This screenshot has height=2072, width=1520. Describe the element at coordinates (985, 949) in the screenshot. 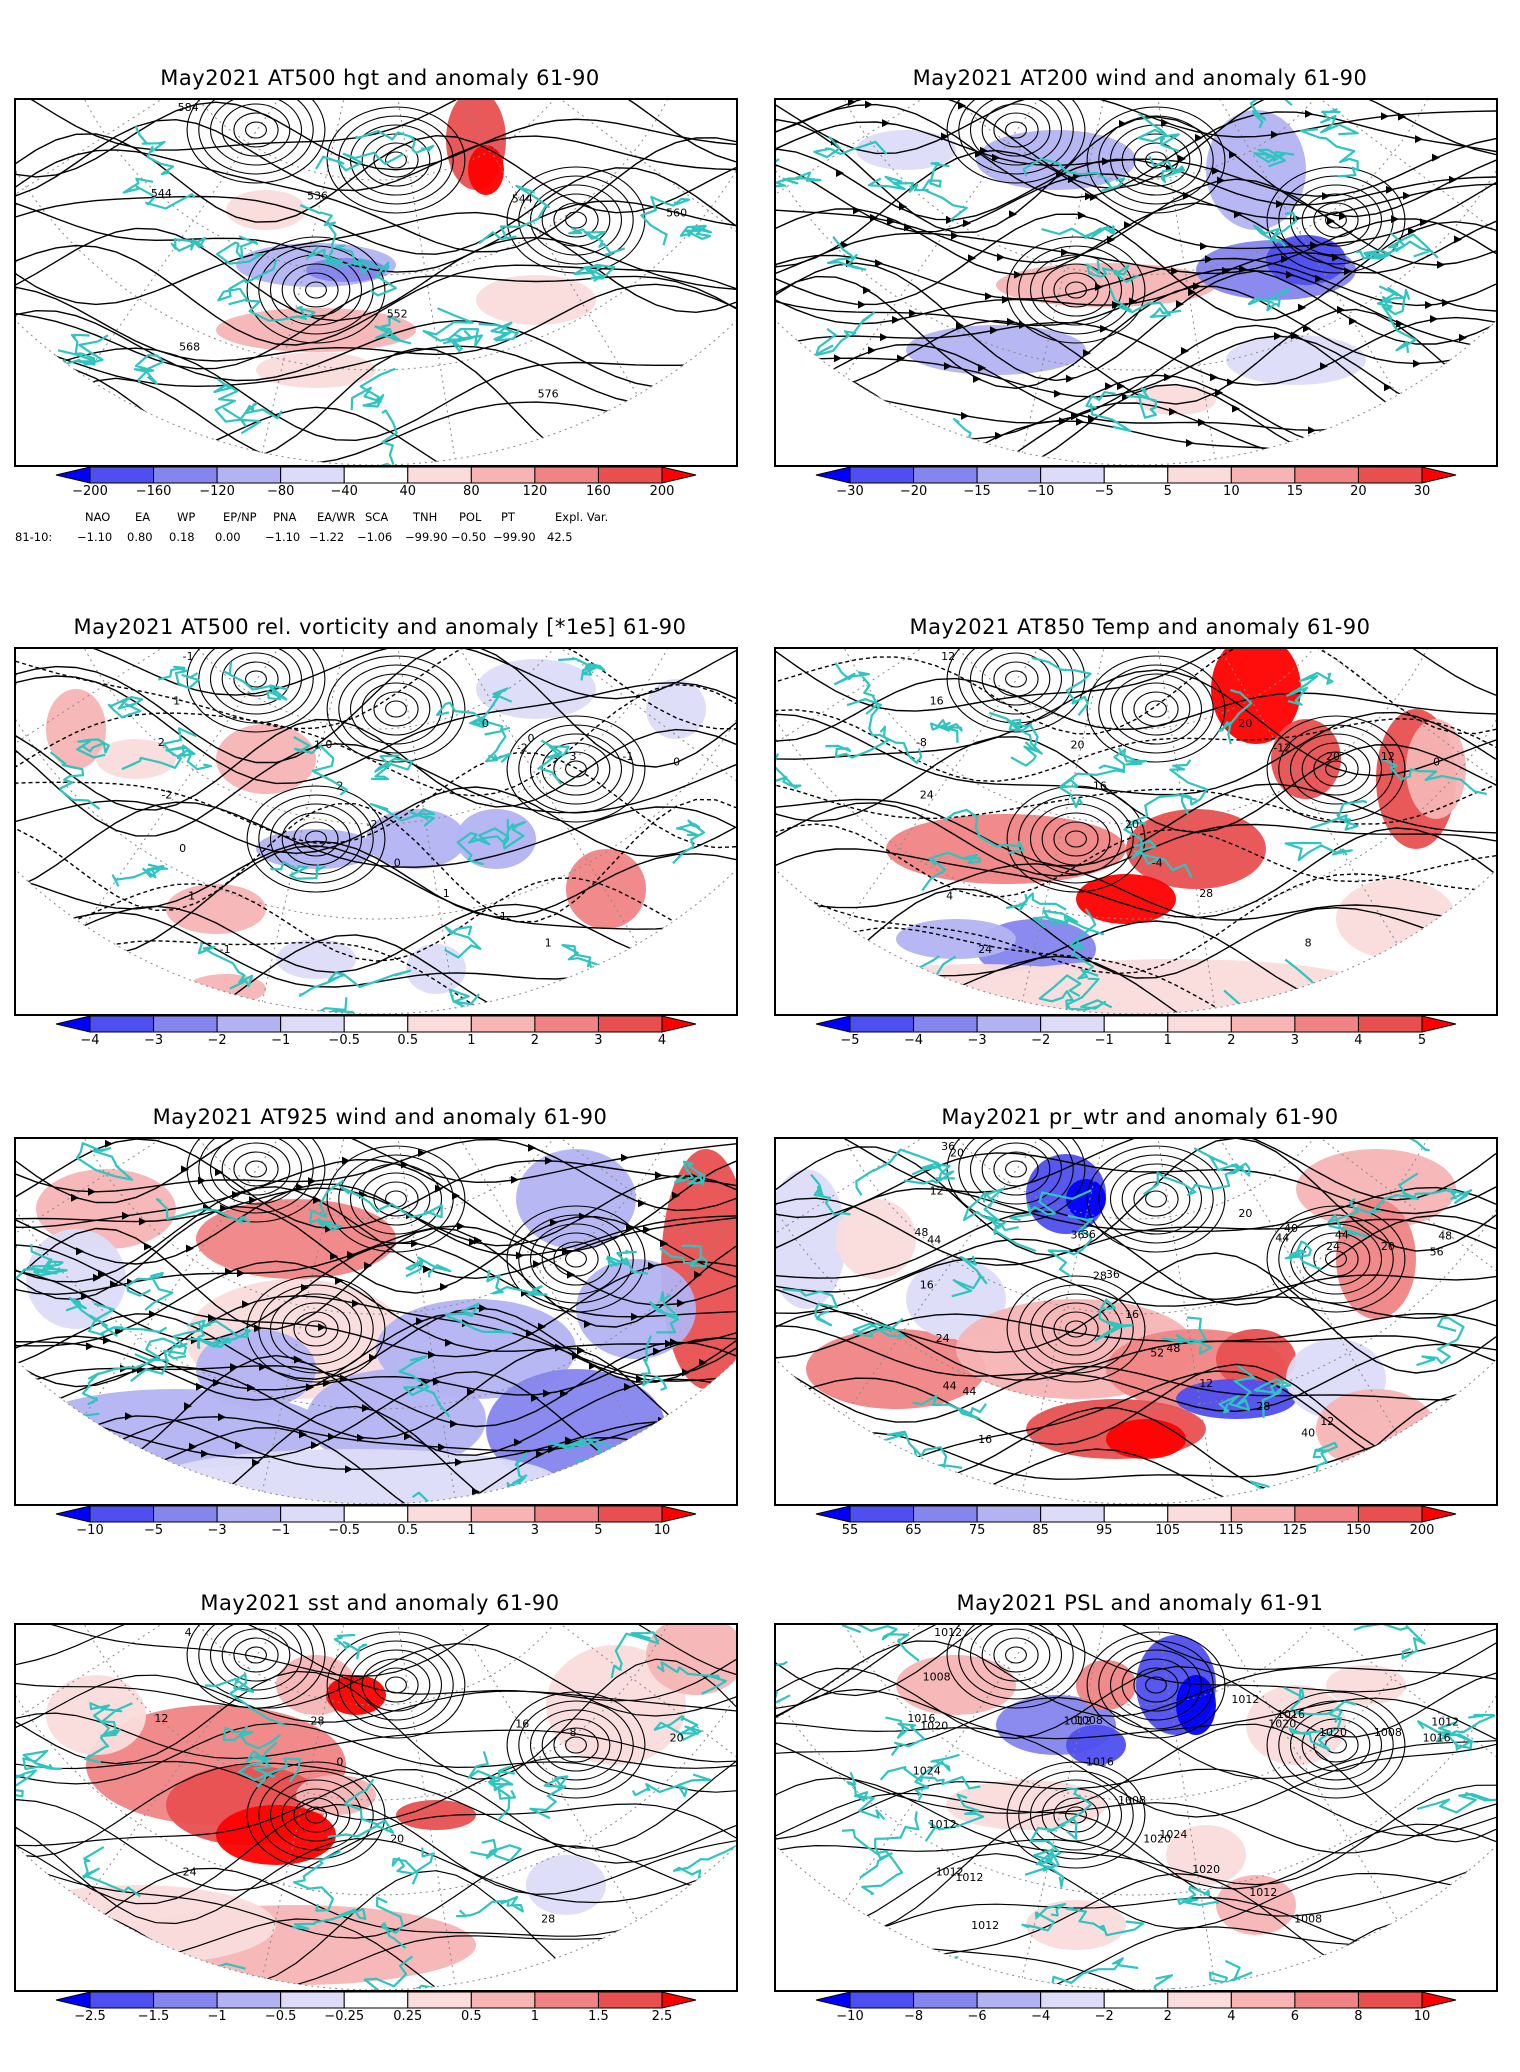

I see `contour-label: 24` at that location.